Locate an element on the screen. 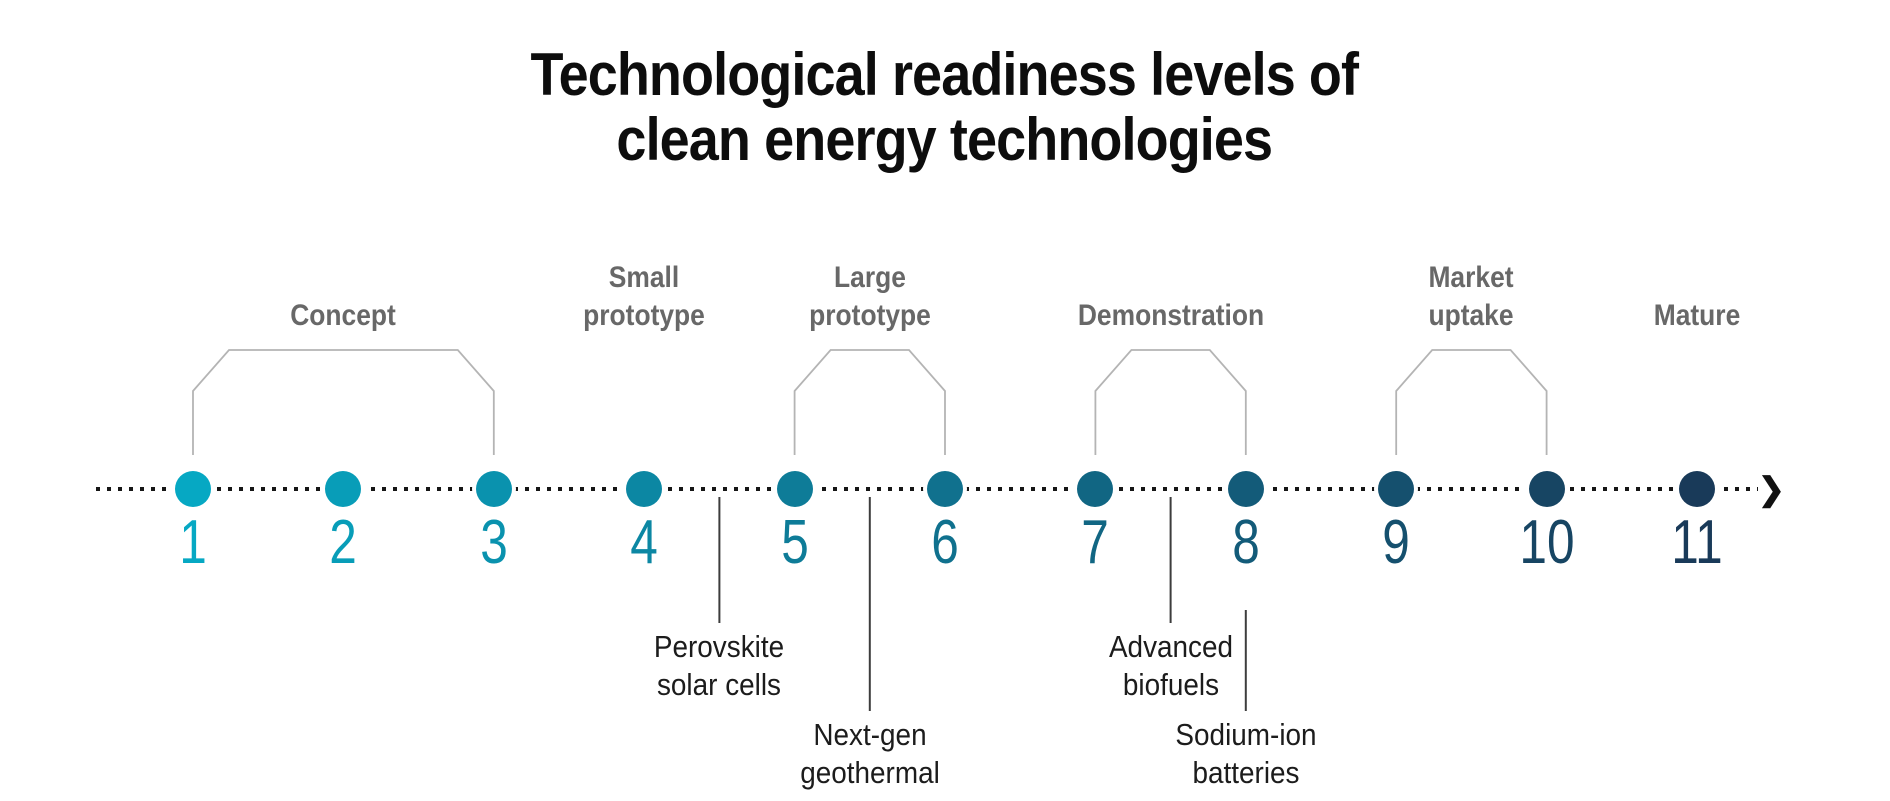 This screenshot has width=1890, height=801. trl-number-8: 8 is located at coordinates (1245, 542).